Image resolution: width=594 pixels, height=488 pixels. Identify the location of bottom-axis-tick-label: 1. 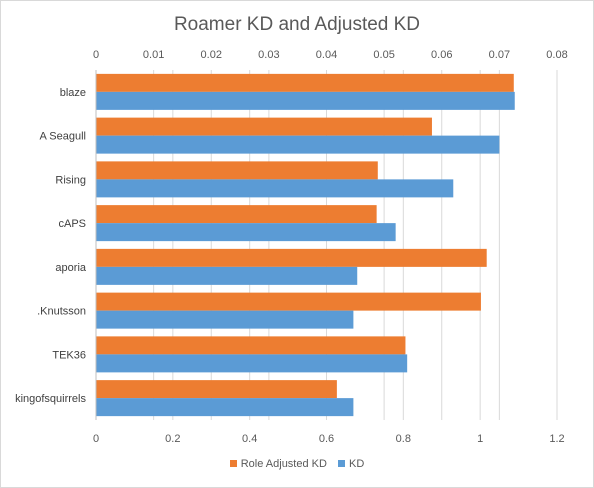
(480, 439).